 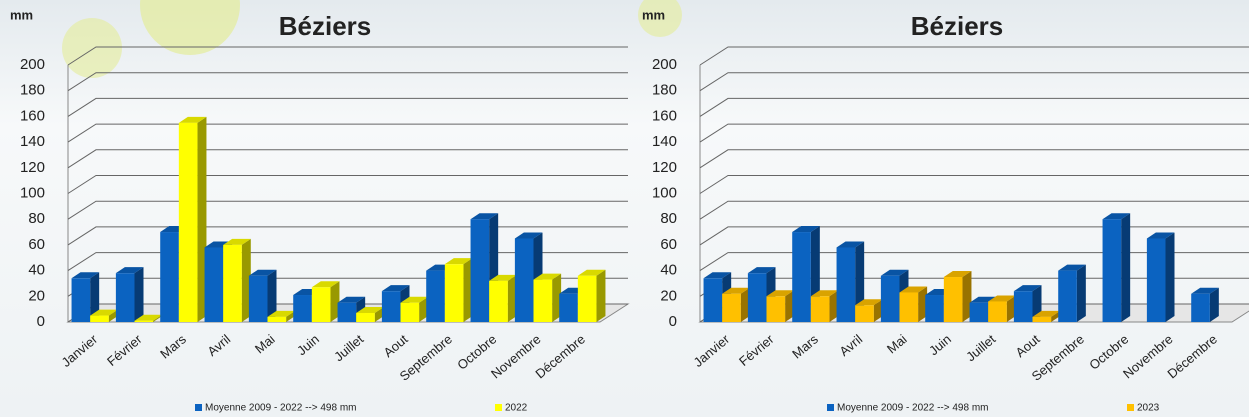 What do you see at coordinates (516, 408) in the screenshot?
I see `legend-label: 2022` at bounding box center [516, 408].